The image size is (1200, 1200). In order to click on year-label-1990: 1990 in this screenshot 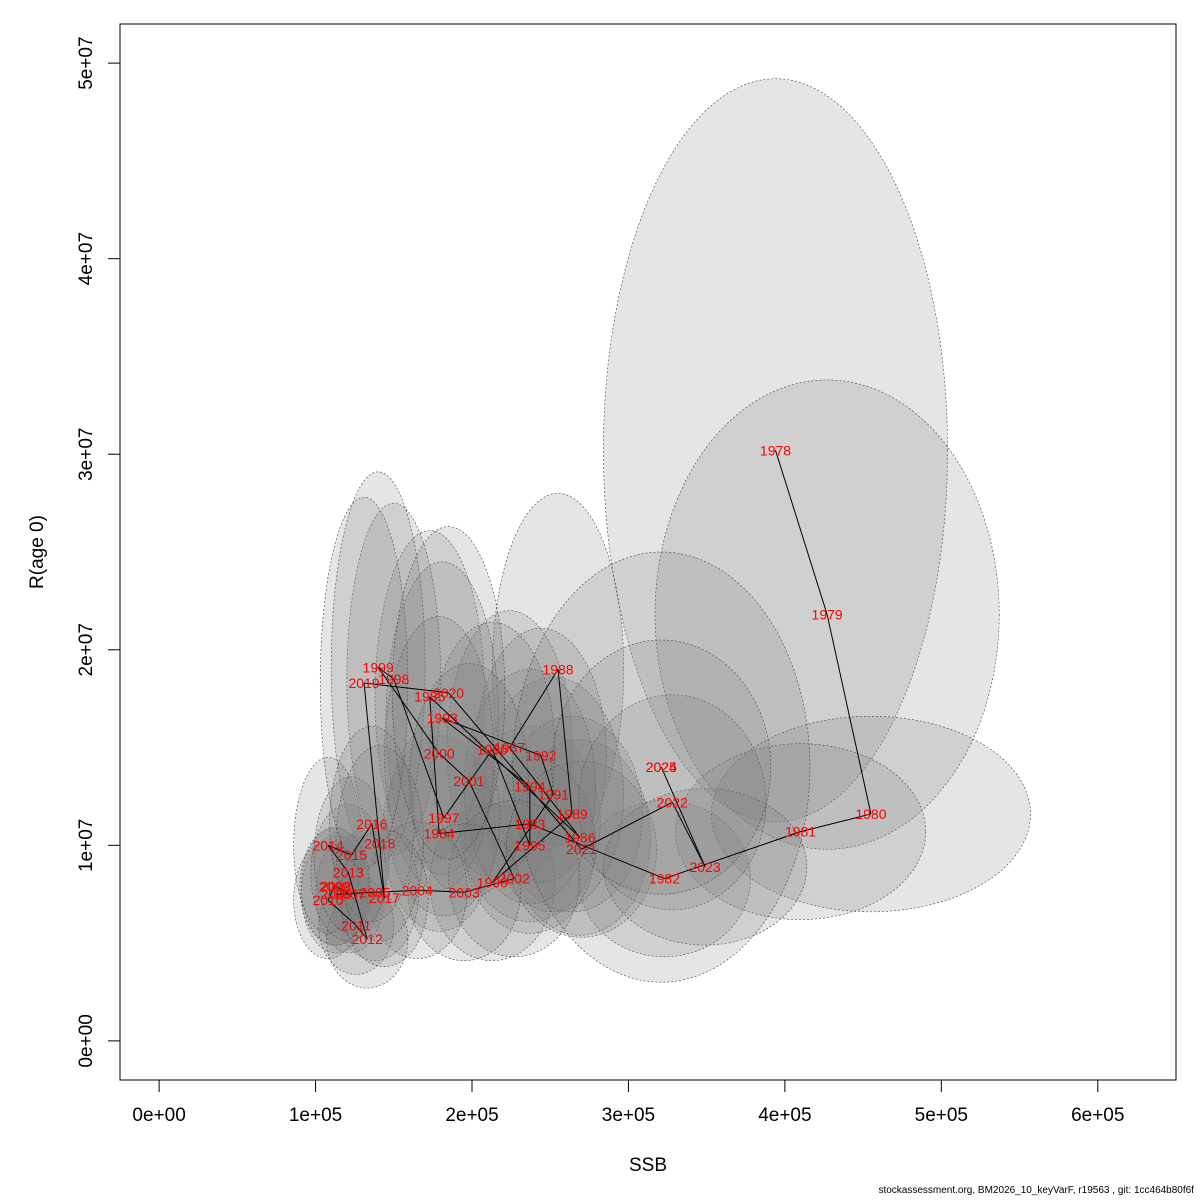, I will do `click(492, 882)`.